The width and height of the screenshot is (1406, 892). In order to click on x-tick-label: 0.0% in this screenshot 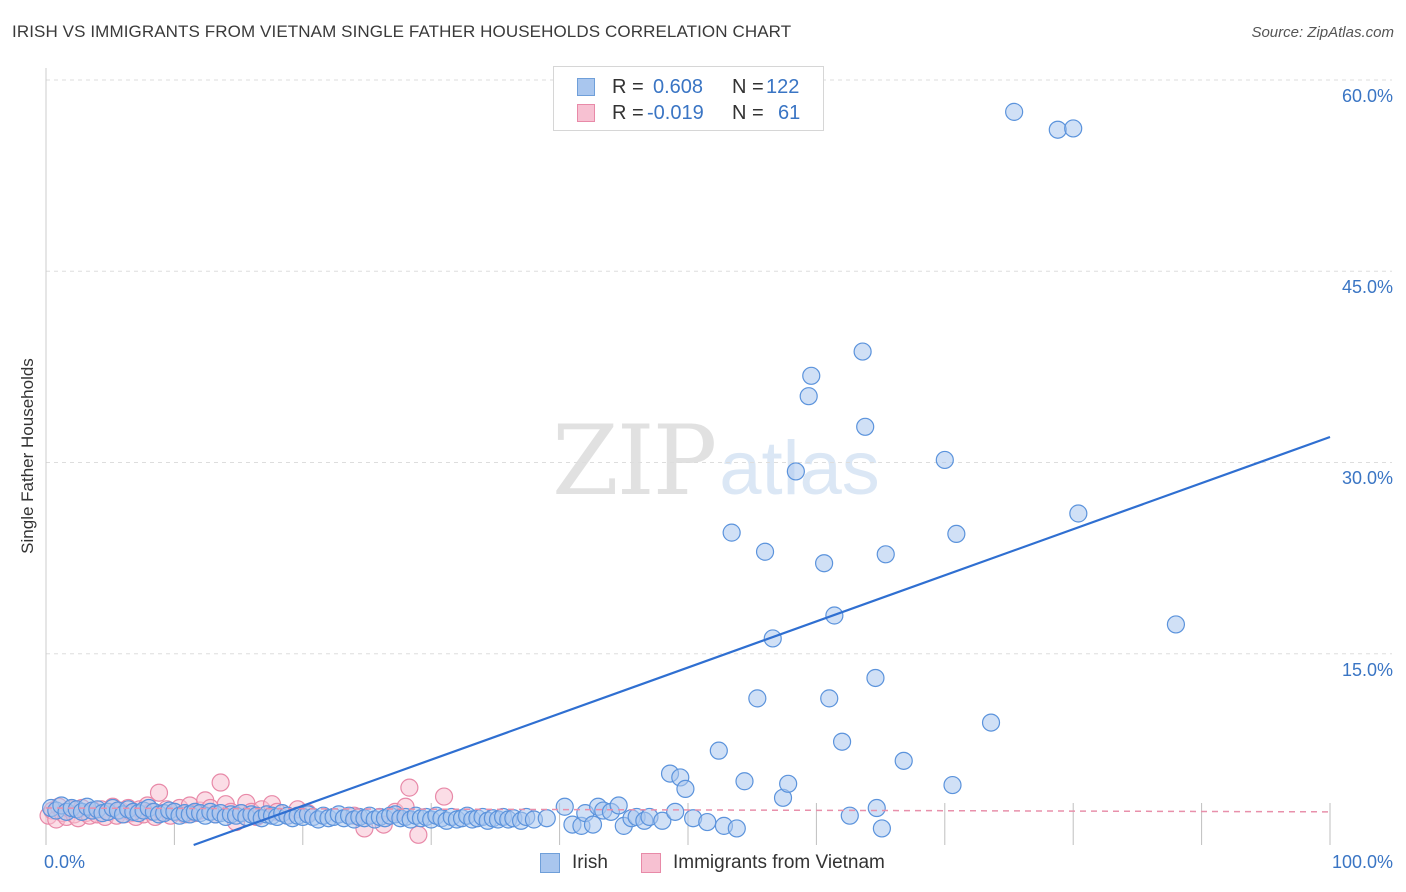, I will do `click(65, 862)`.